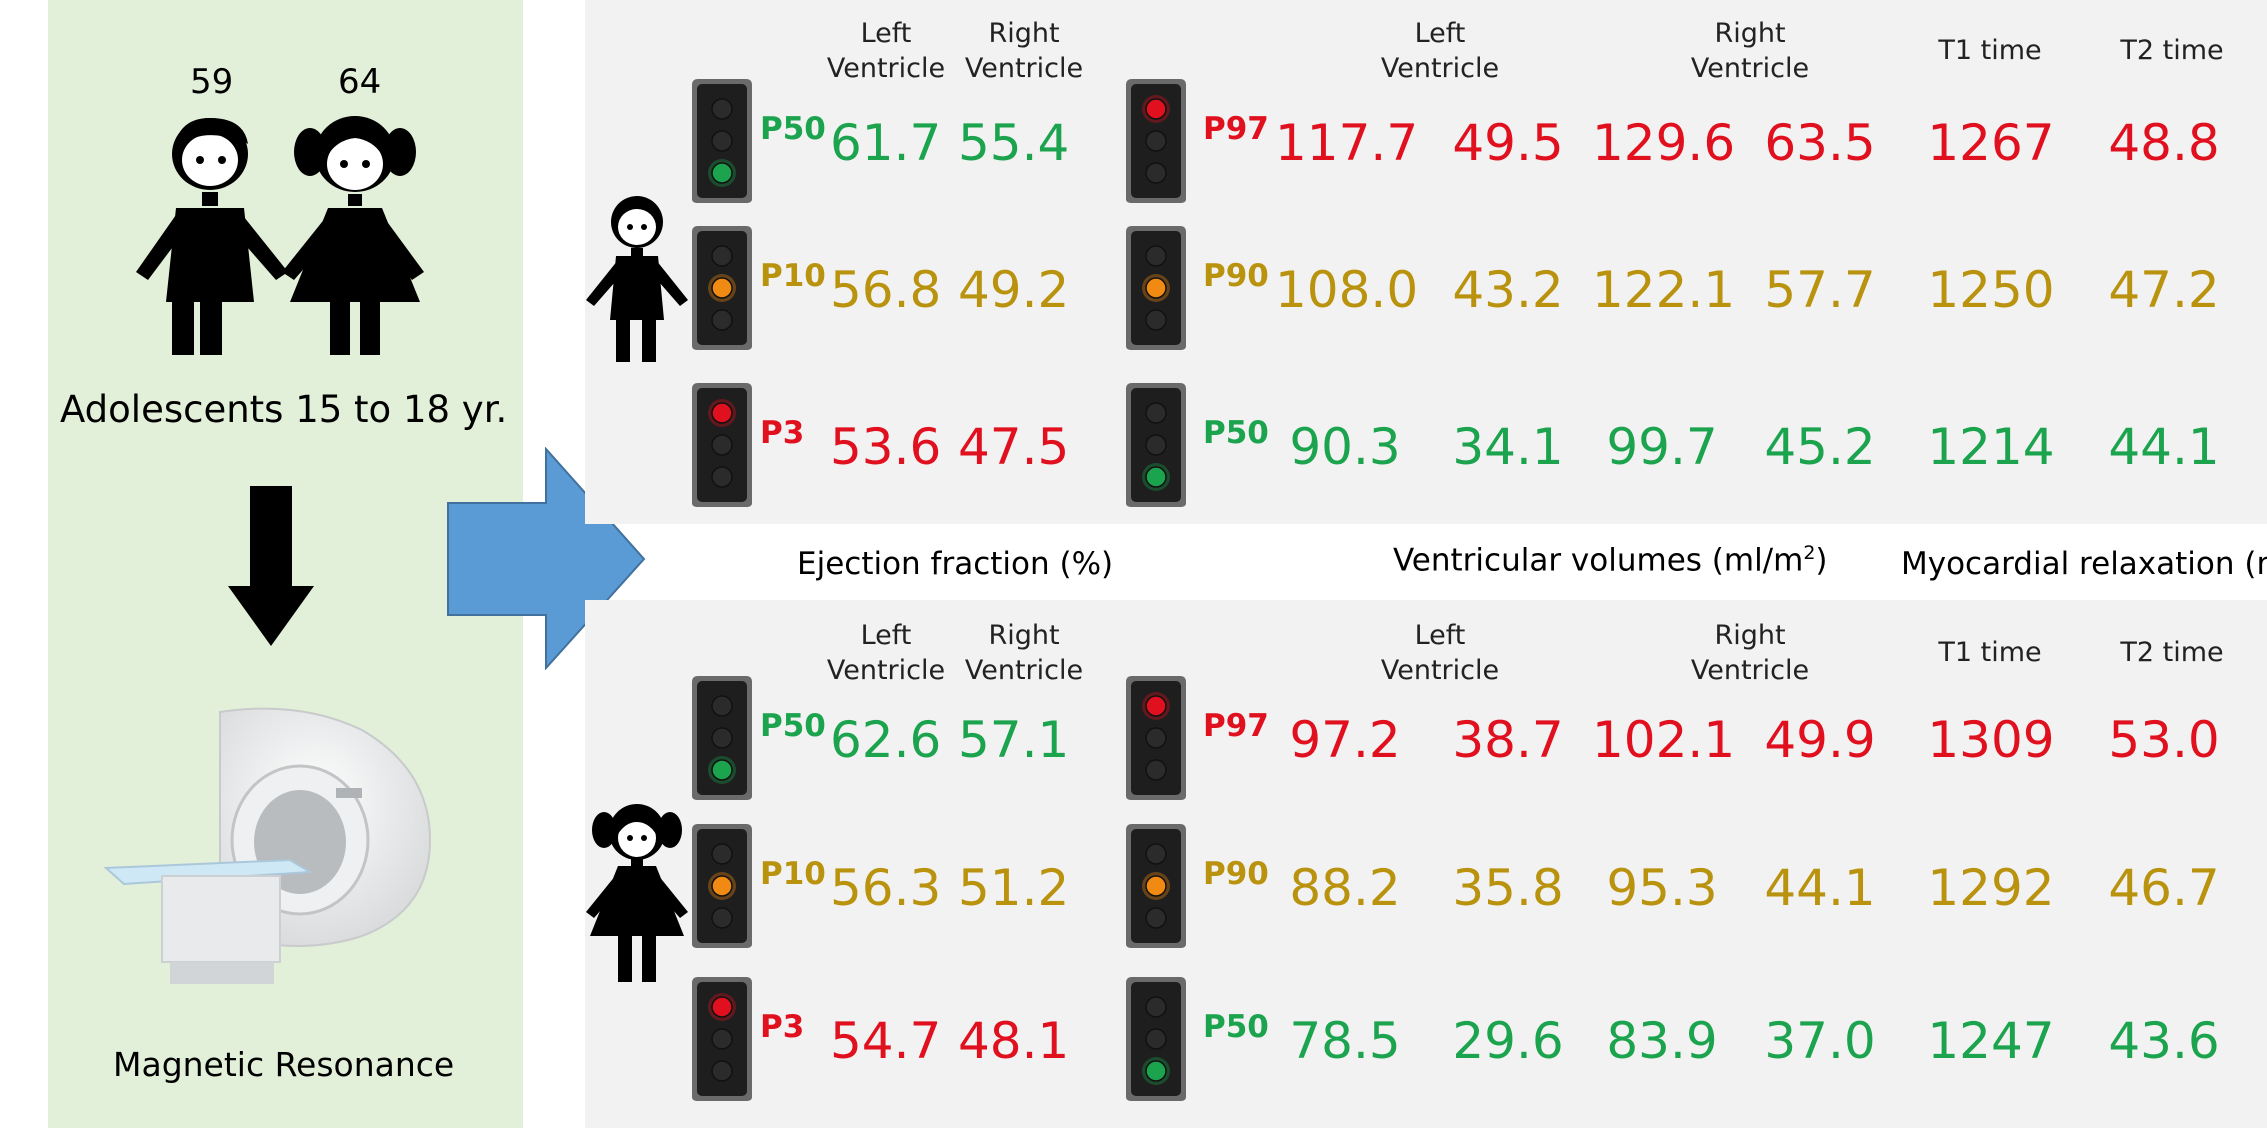 Image resolution: width=2267 pixels, height=1128 pixels. What do you see at coordinates (360, 82) in the screenshot?
I see `girls-count: 64` at bounding box center [360, 82].